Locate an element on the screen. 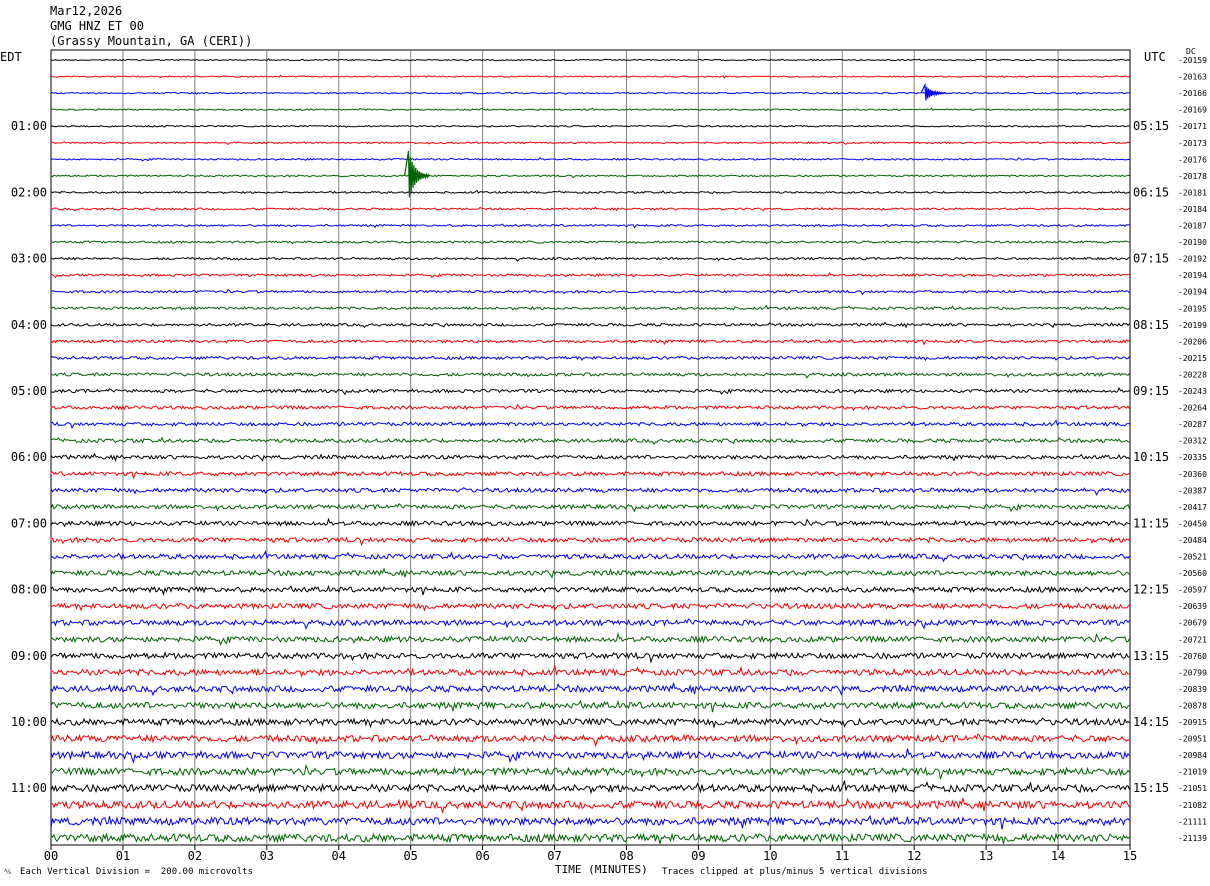 This screenshot has width=1210, height=886. x-tick-label: 01 is located at coordinates (123, 856).